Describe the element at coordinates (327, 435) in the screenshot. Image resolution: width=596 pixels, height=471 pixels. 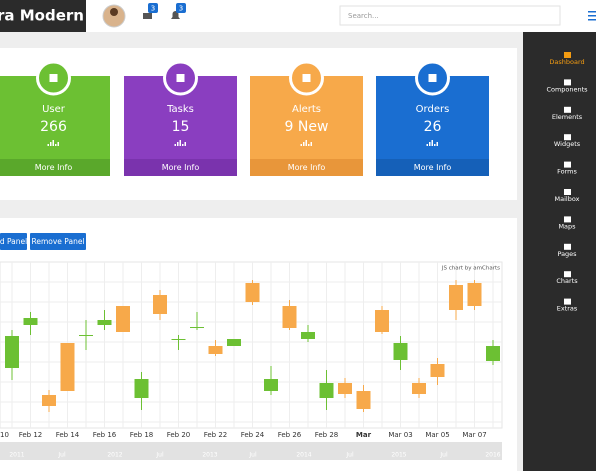
I see `x-tick-label: Feb 28` at that location.